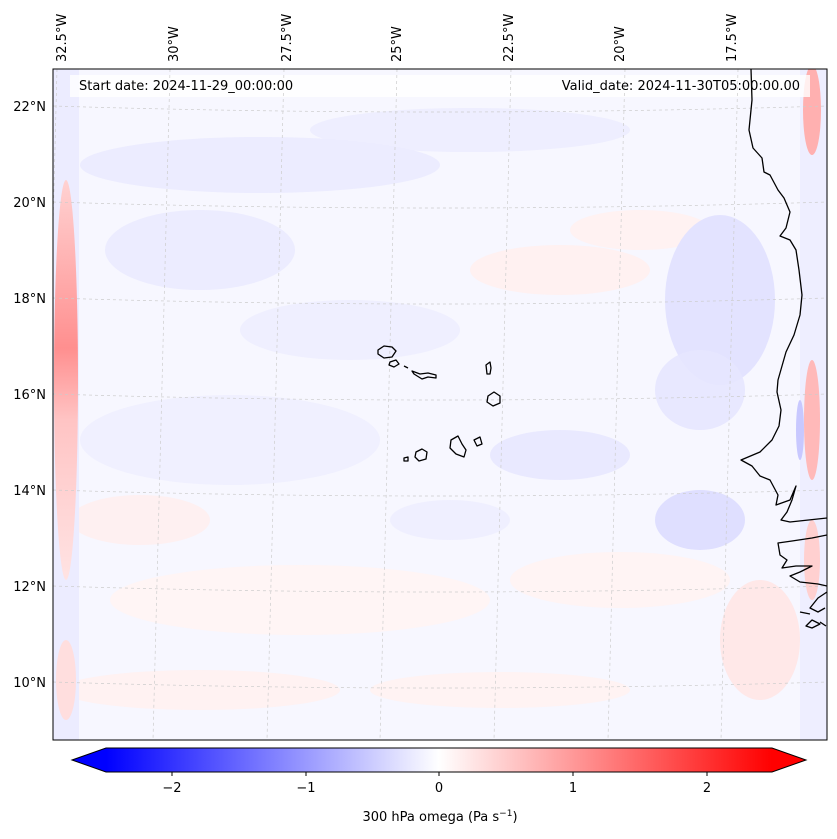 The image size is (837, 839). I want to click on lat-label: 16°N, so click(29, 395).